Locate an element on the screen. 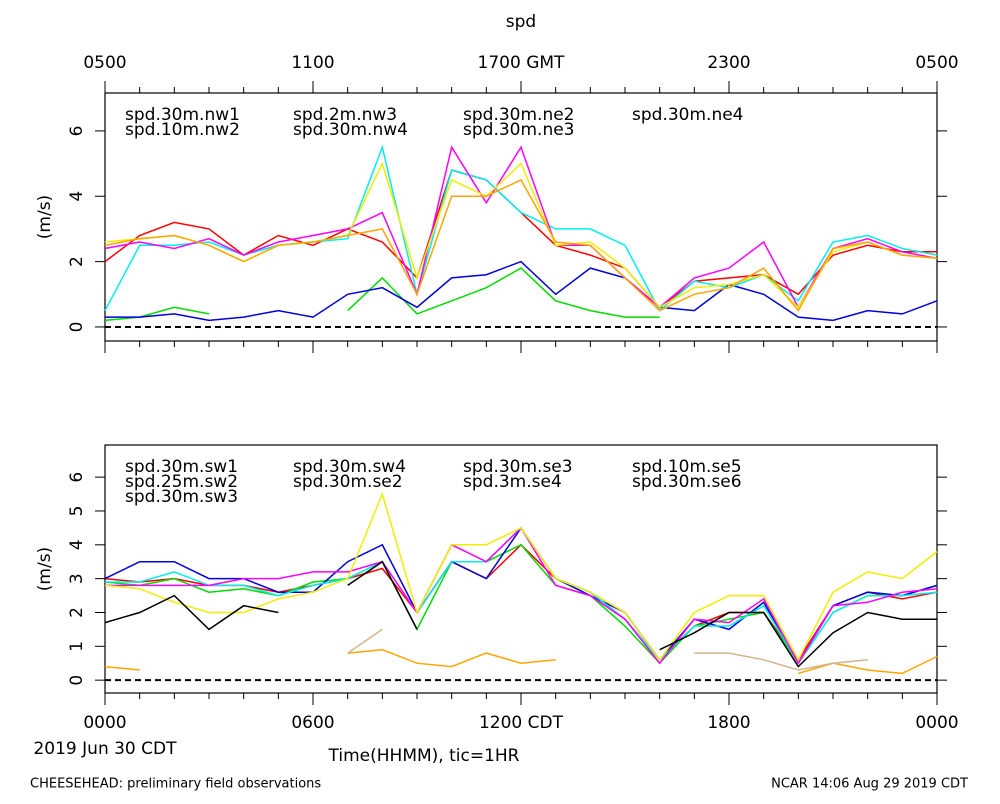 The width and height of the screenshot is (1000, 804). x-tick-label: 0600 is located at coordinates (312, 723).